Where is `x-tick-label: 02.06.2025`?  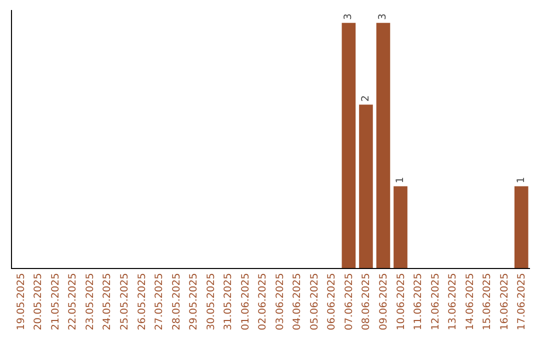
x-tick-label: 02.06.2025 is located at coordinates (263, 301).